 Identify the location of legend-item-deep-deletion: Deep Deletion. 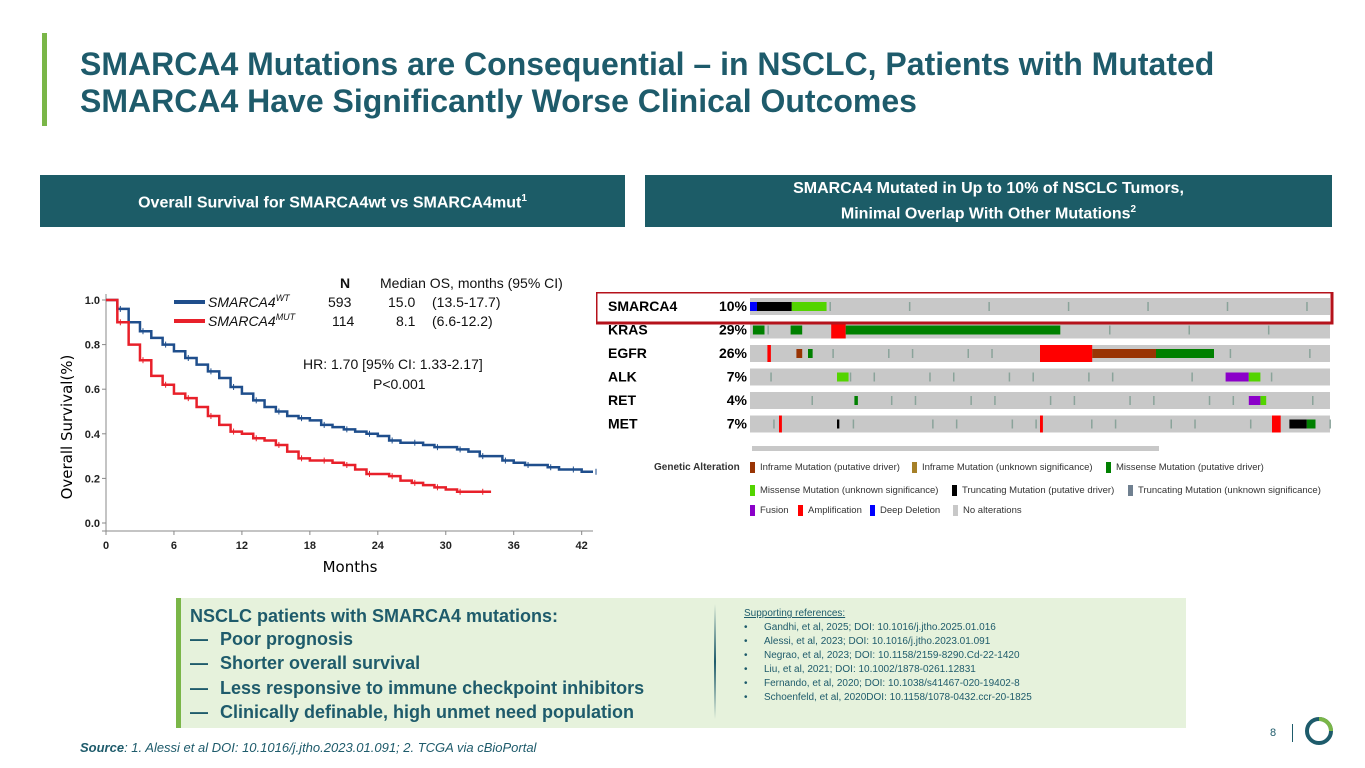
(905, 510).